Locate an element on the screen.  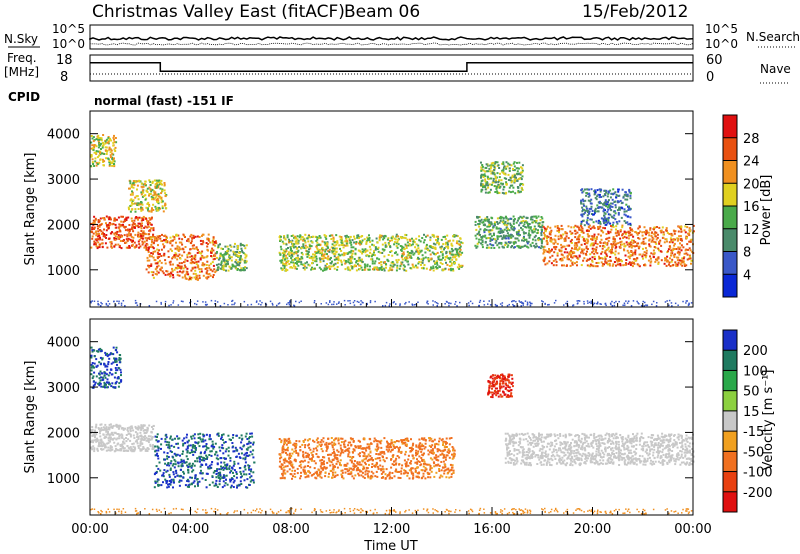
power-colorbar-swatches is located at coordinates (730, 206).